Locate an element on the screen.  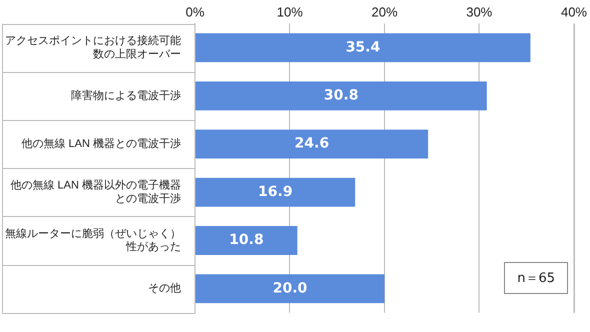
y-tick-label: 他の無線 LAN 機器との電波干渉 is located at coordinates (101, 143).